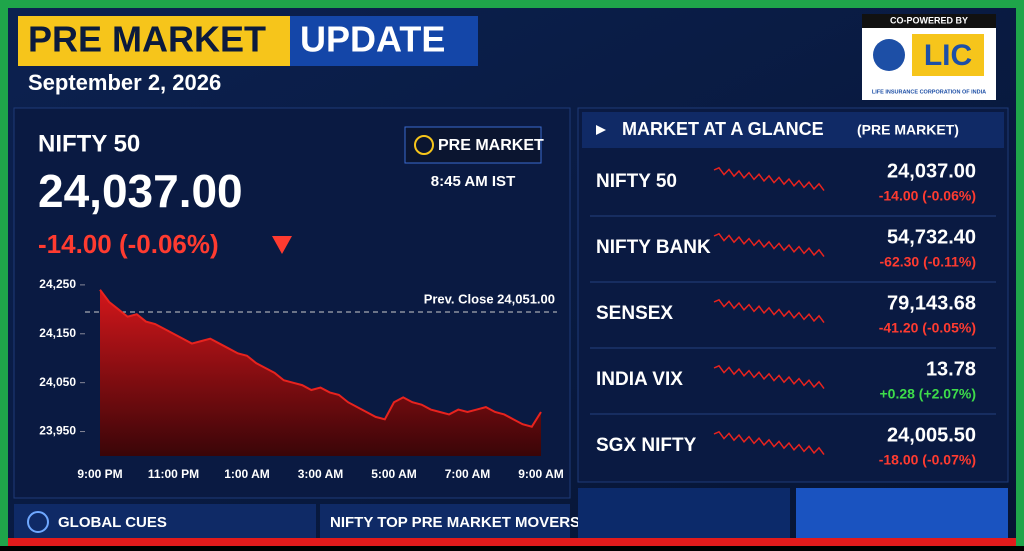 Image resolution: width=1024 pixels, height=551 pixels. I want to click on x-tick-label: 11:00 PM, so click(173, 474).